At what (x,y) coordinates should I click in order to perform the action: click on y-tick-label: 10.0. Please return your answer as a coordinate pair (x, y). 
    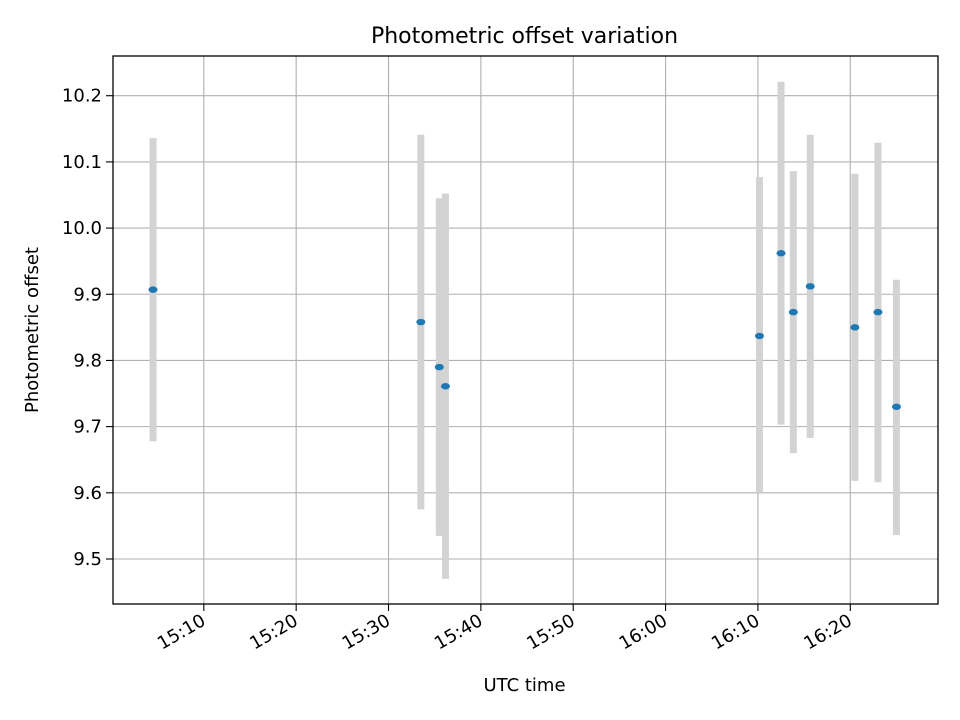
    Looking at the image, I should click on (82, 228).